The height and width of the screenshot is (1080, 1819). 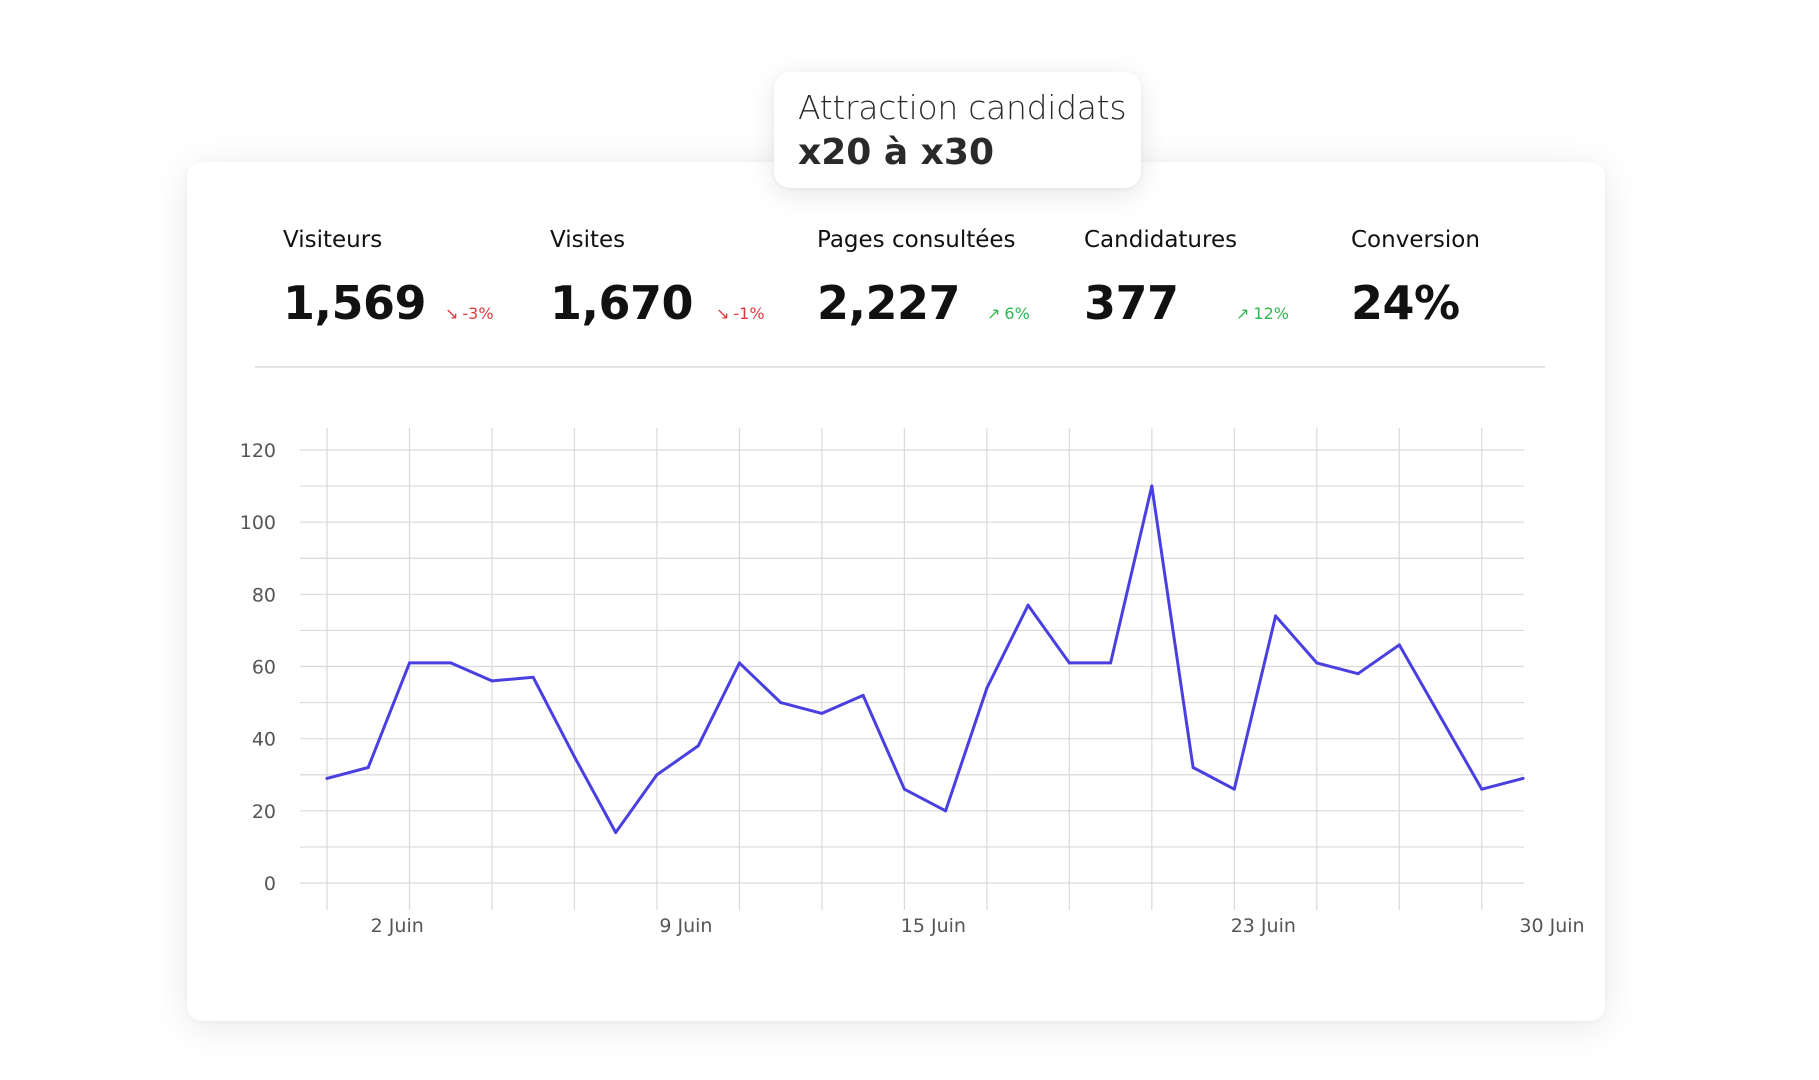 I want to click on stat-delta: ↘ -1%, so click(x=740, y=313).